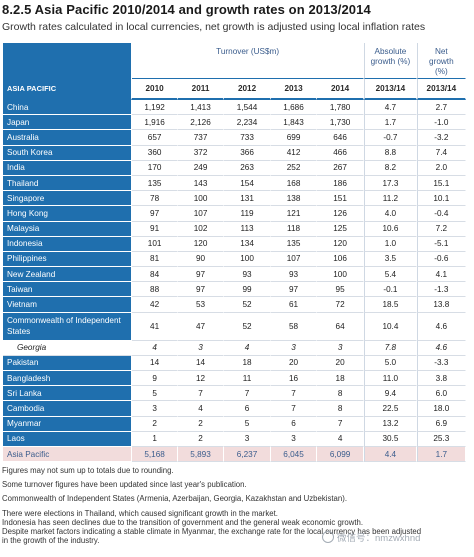  I want to click on turnover-cell: 93, so click(294, 275).